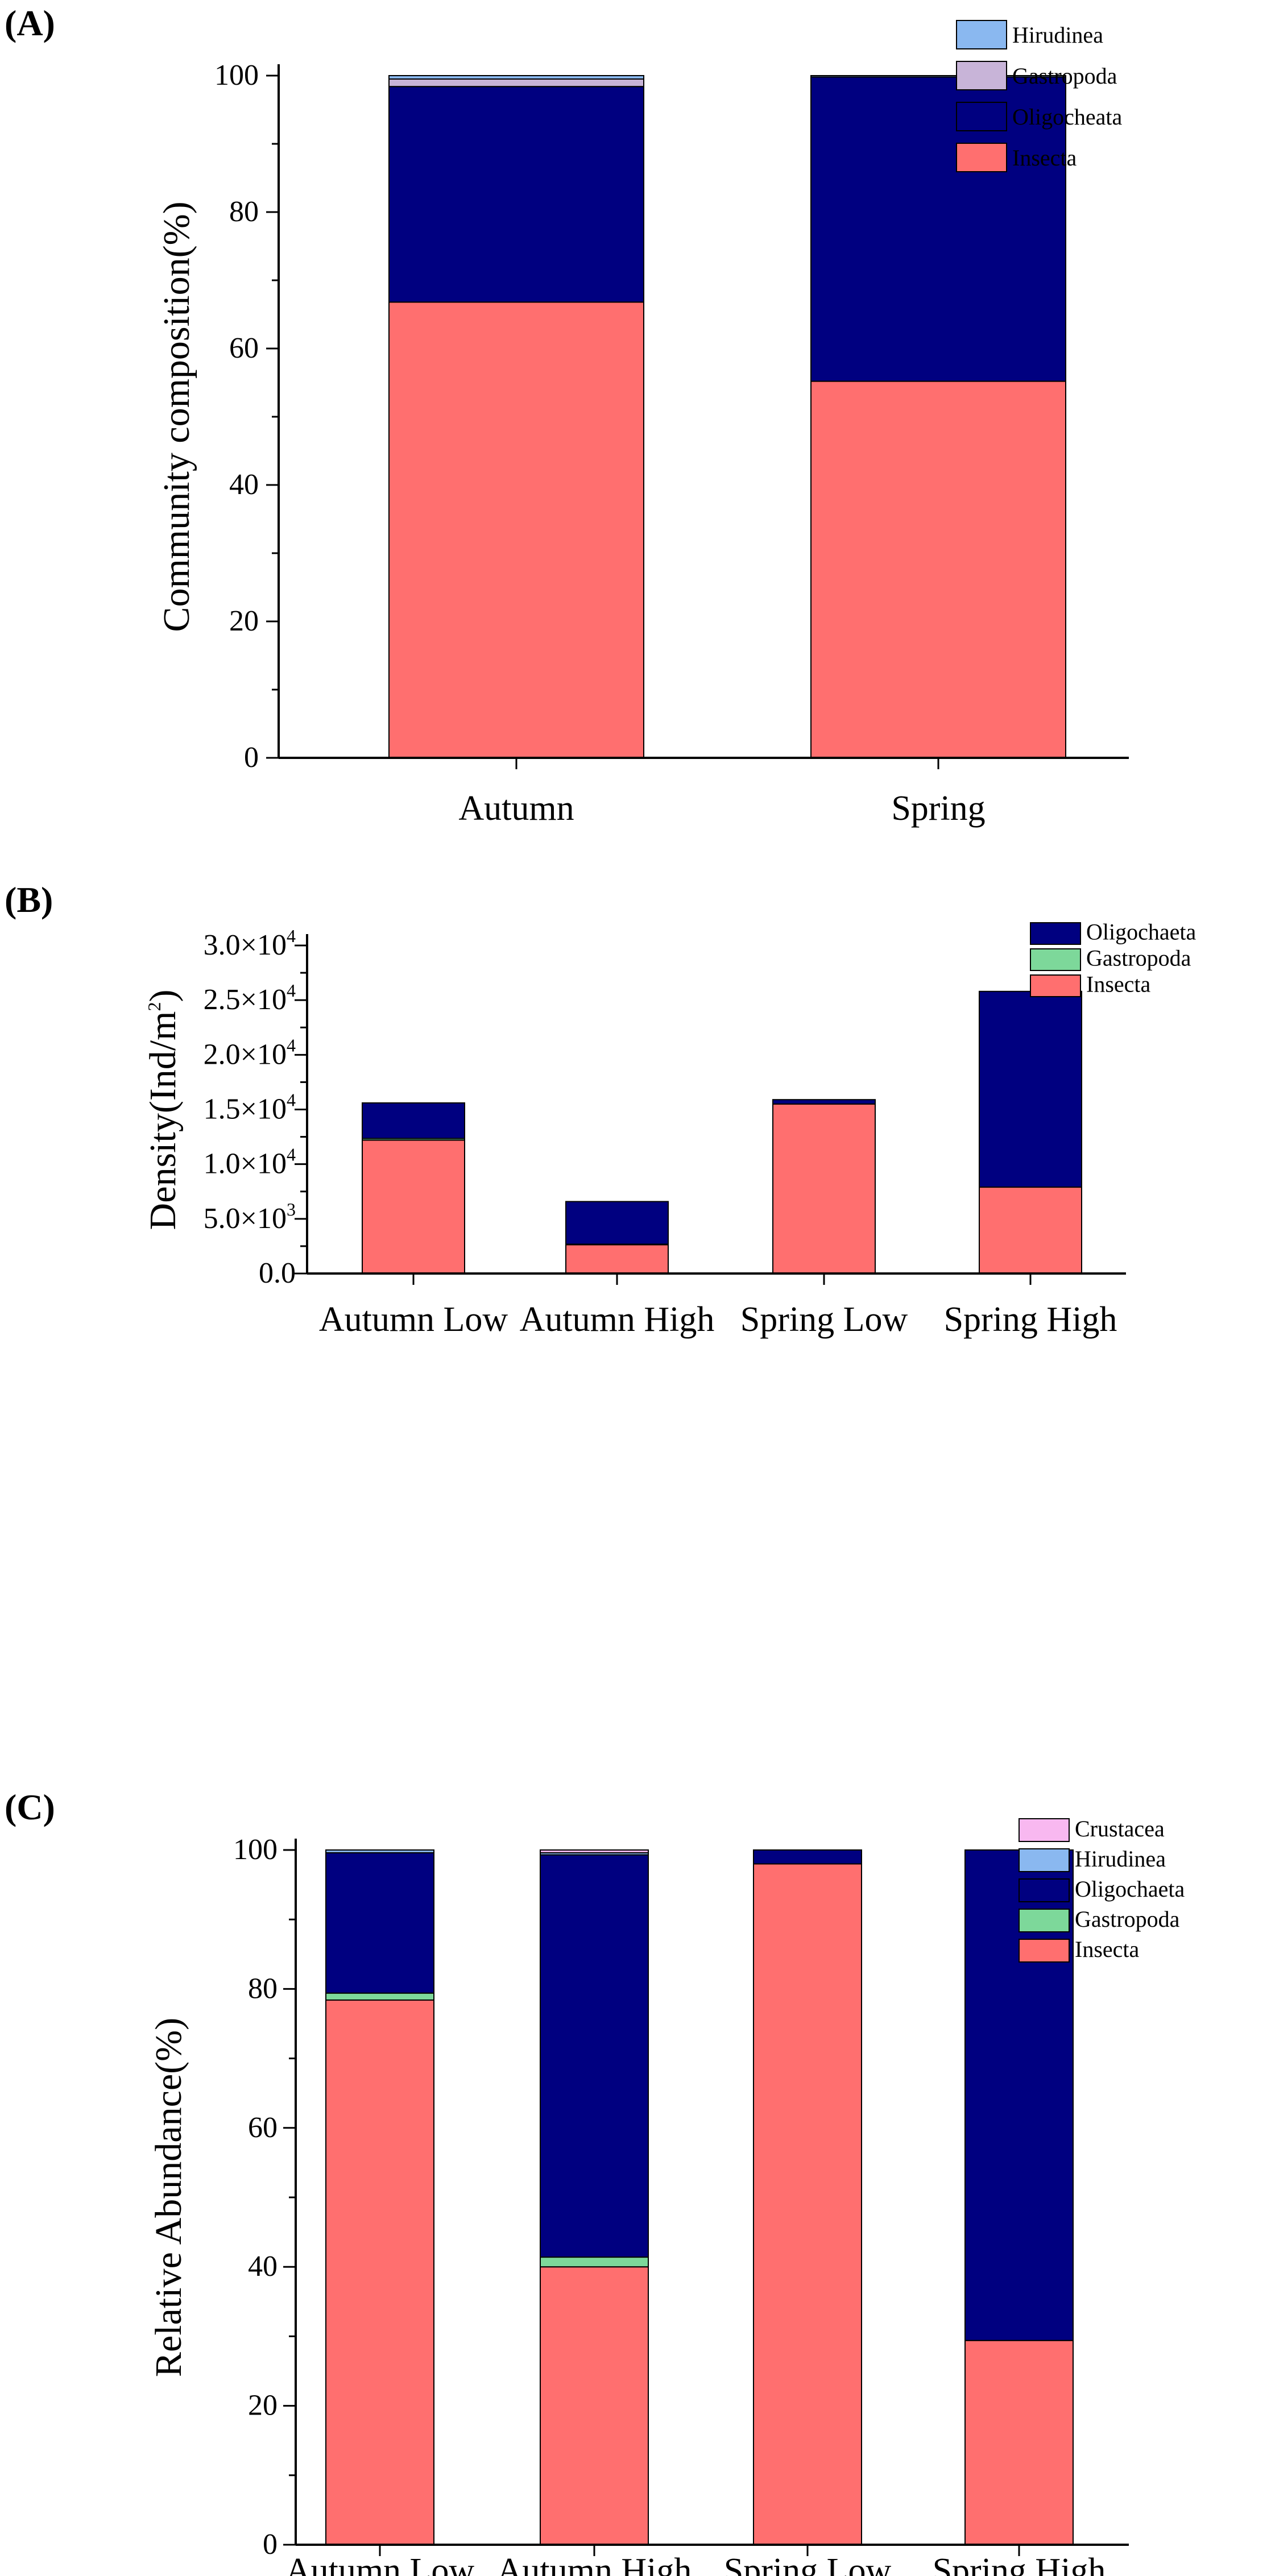  What do you see at coordinates (263, 2266) in the screenshot?
I see `panel-c-ytick-label: 40` at bounding box center [263, 2266].